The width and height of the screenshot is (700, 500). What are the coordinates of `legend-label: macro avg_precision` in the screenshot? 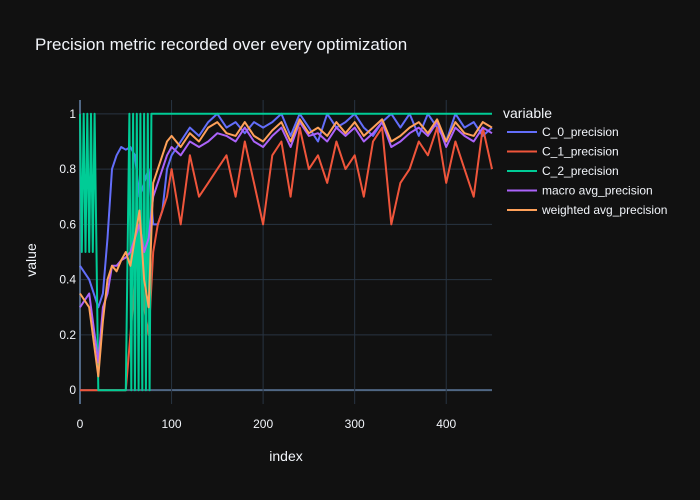 It's located at (597, 191).